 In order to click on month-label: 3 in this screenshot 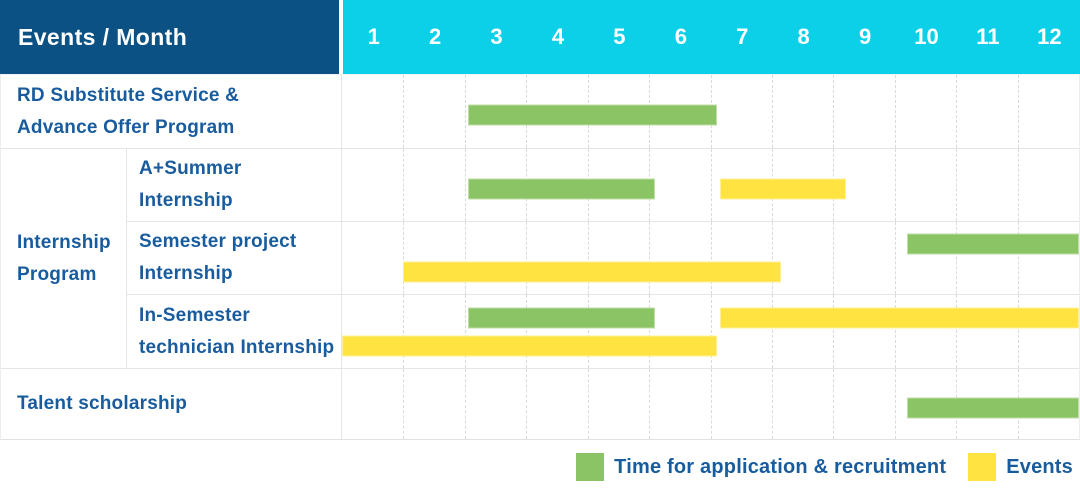, I will do `click(496, 36)`.